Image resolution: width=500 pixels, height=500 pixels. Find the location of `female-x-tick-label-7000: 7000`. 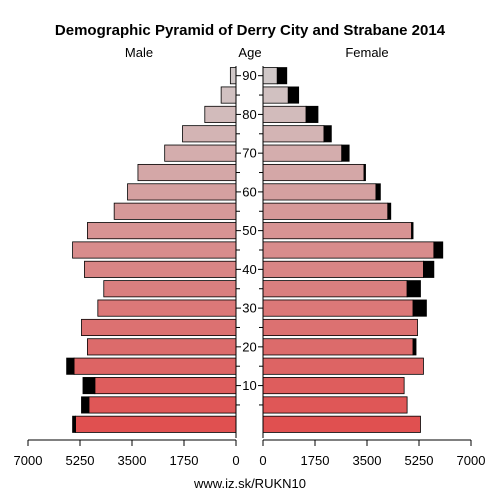

female-x-tick-label-7000: 7000 is located at coordinates (471, 460).